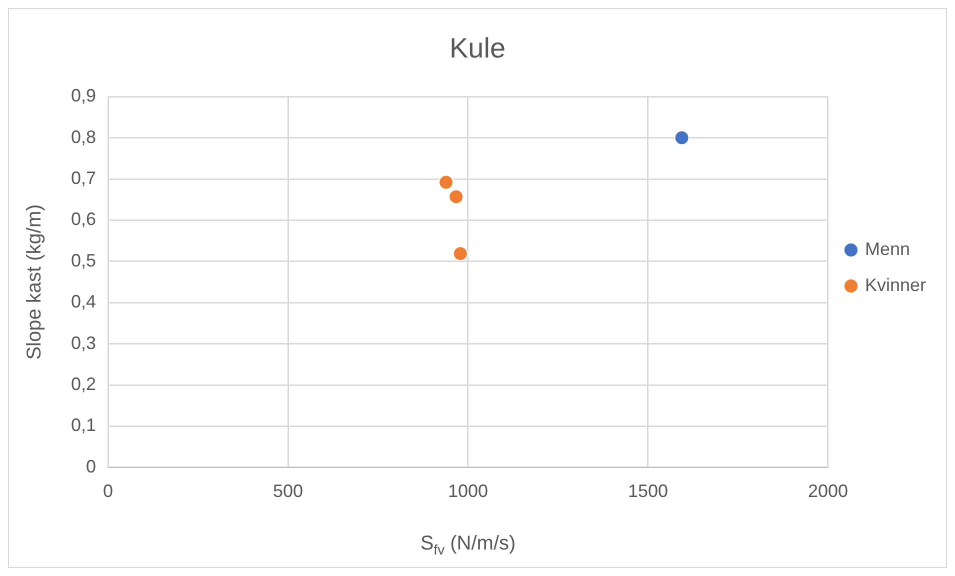 The height and width of the screenshot is (576, 955). Describe the element at coordinates (83, 178) in the screenshot. I see `y-tick-label: 0,7` at that location.